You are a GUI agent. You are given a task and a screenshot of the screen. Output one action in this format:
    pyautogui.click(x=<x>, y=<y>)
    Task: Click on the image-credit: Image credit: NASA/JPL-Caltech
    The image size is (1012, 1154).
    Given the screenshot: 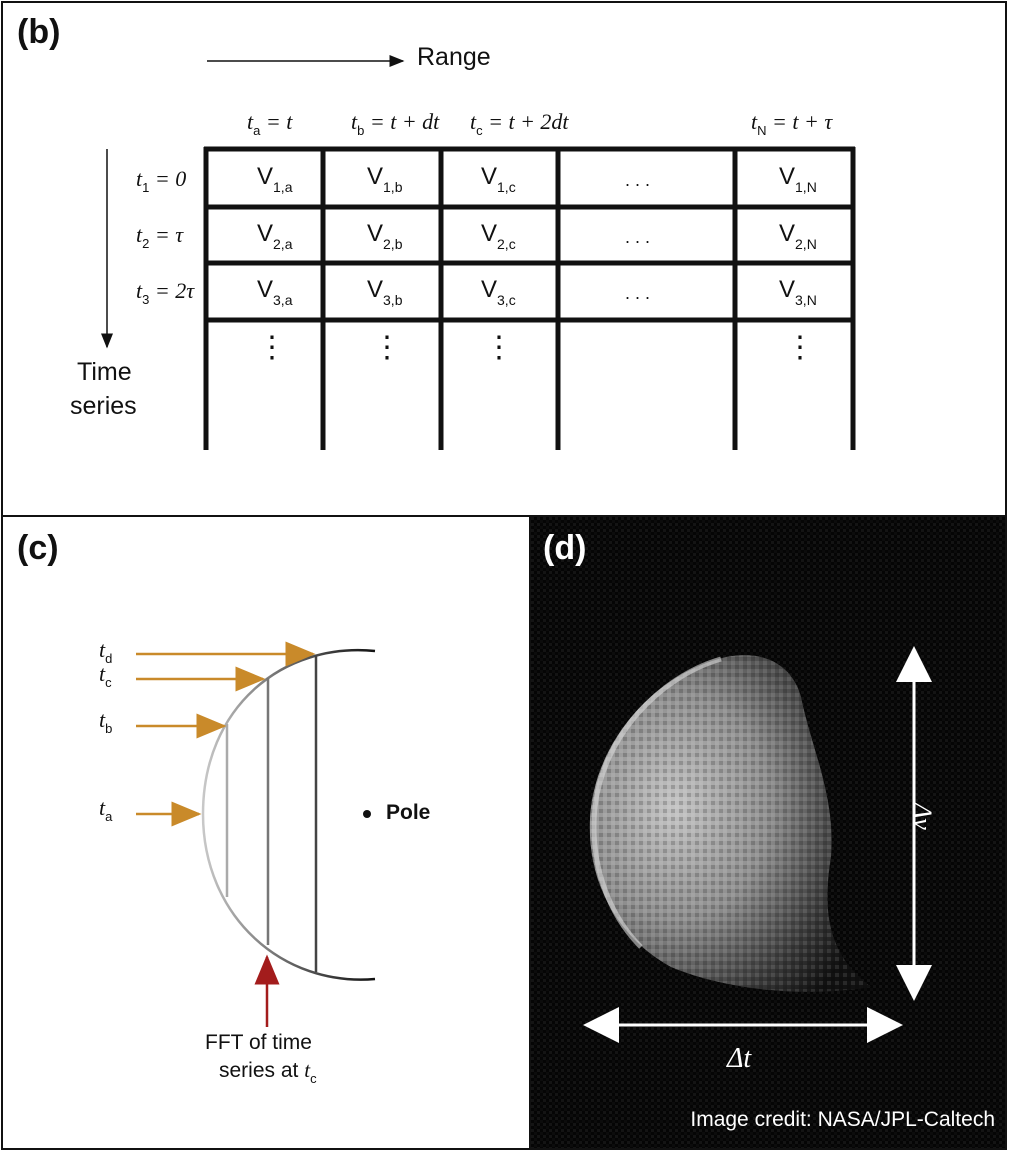 What is the action you would take?
    pyautogui.click(x=842, y=1119)
    